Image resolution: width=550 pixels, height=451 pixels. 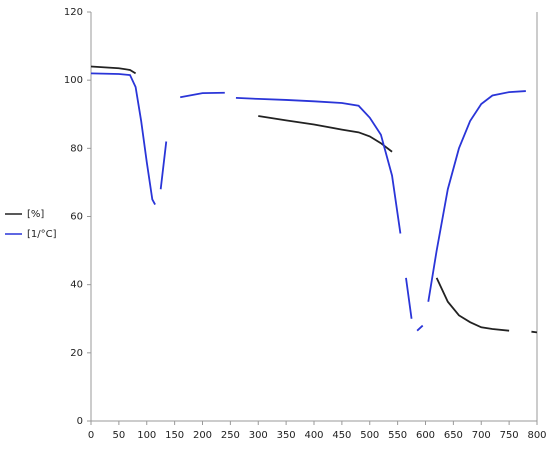 I want to click on y-tick-label: 40, so click(x=76, y=285).